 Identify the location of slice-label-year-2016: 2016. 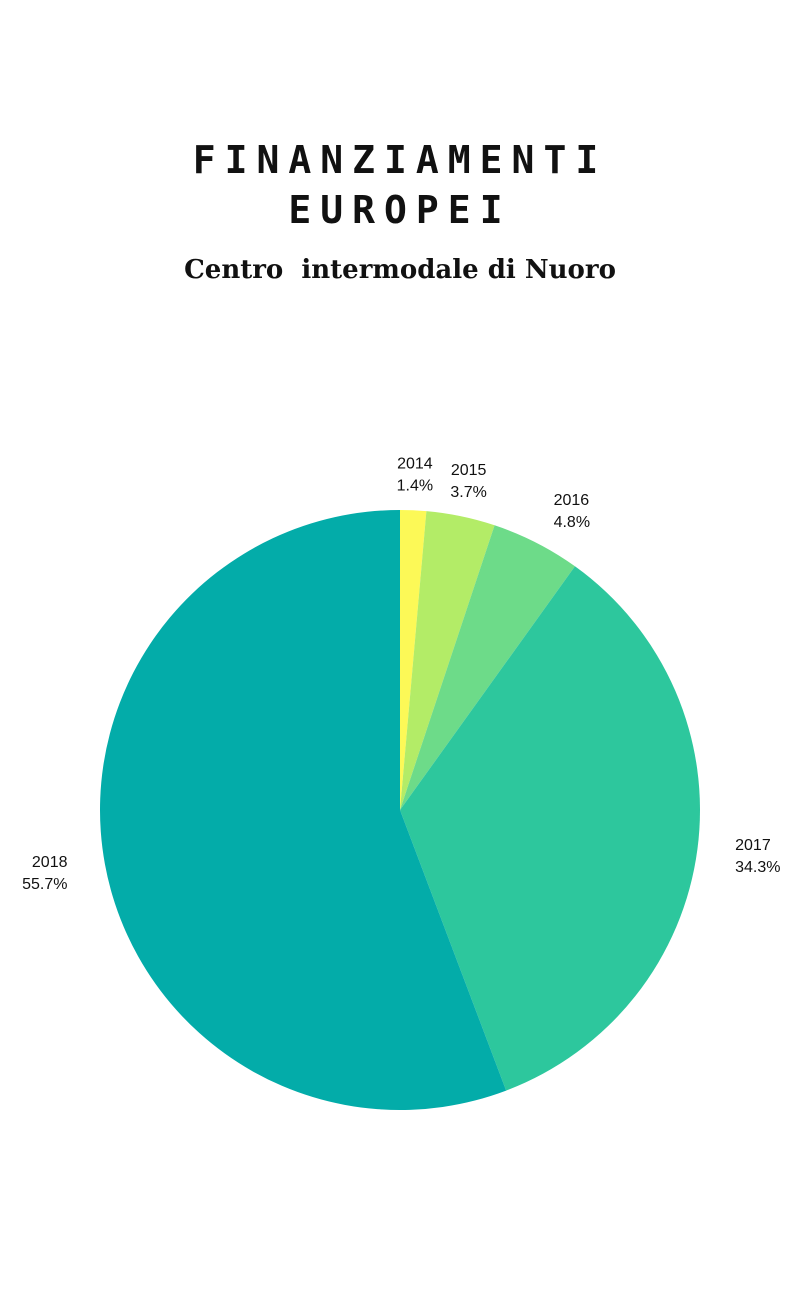
(572, 500).